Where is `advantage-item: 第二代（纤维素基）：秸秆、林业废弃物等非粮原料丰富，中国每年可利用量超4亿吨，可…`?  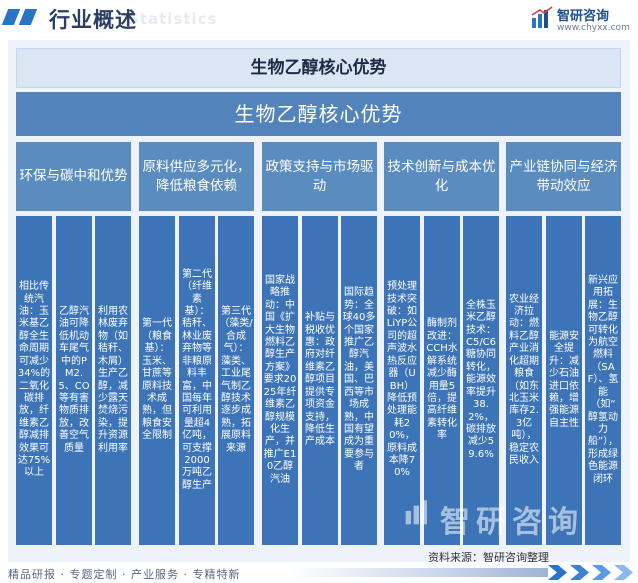
advantage-item: 第二代（纤维素基）：秸秆、林业废弃物等非粮原料丰富，中国每年可利用量超4亿吨，可… is located at coordinates (197, 380).